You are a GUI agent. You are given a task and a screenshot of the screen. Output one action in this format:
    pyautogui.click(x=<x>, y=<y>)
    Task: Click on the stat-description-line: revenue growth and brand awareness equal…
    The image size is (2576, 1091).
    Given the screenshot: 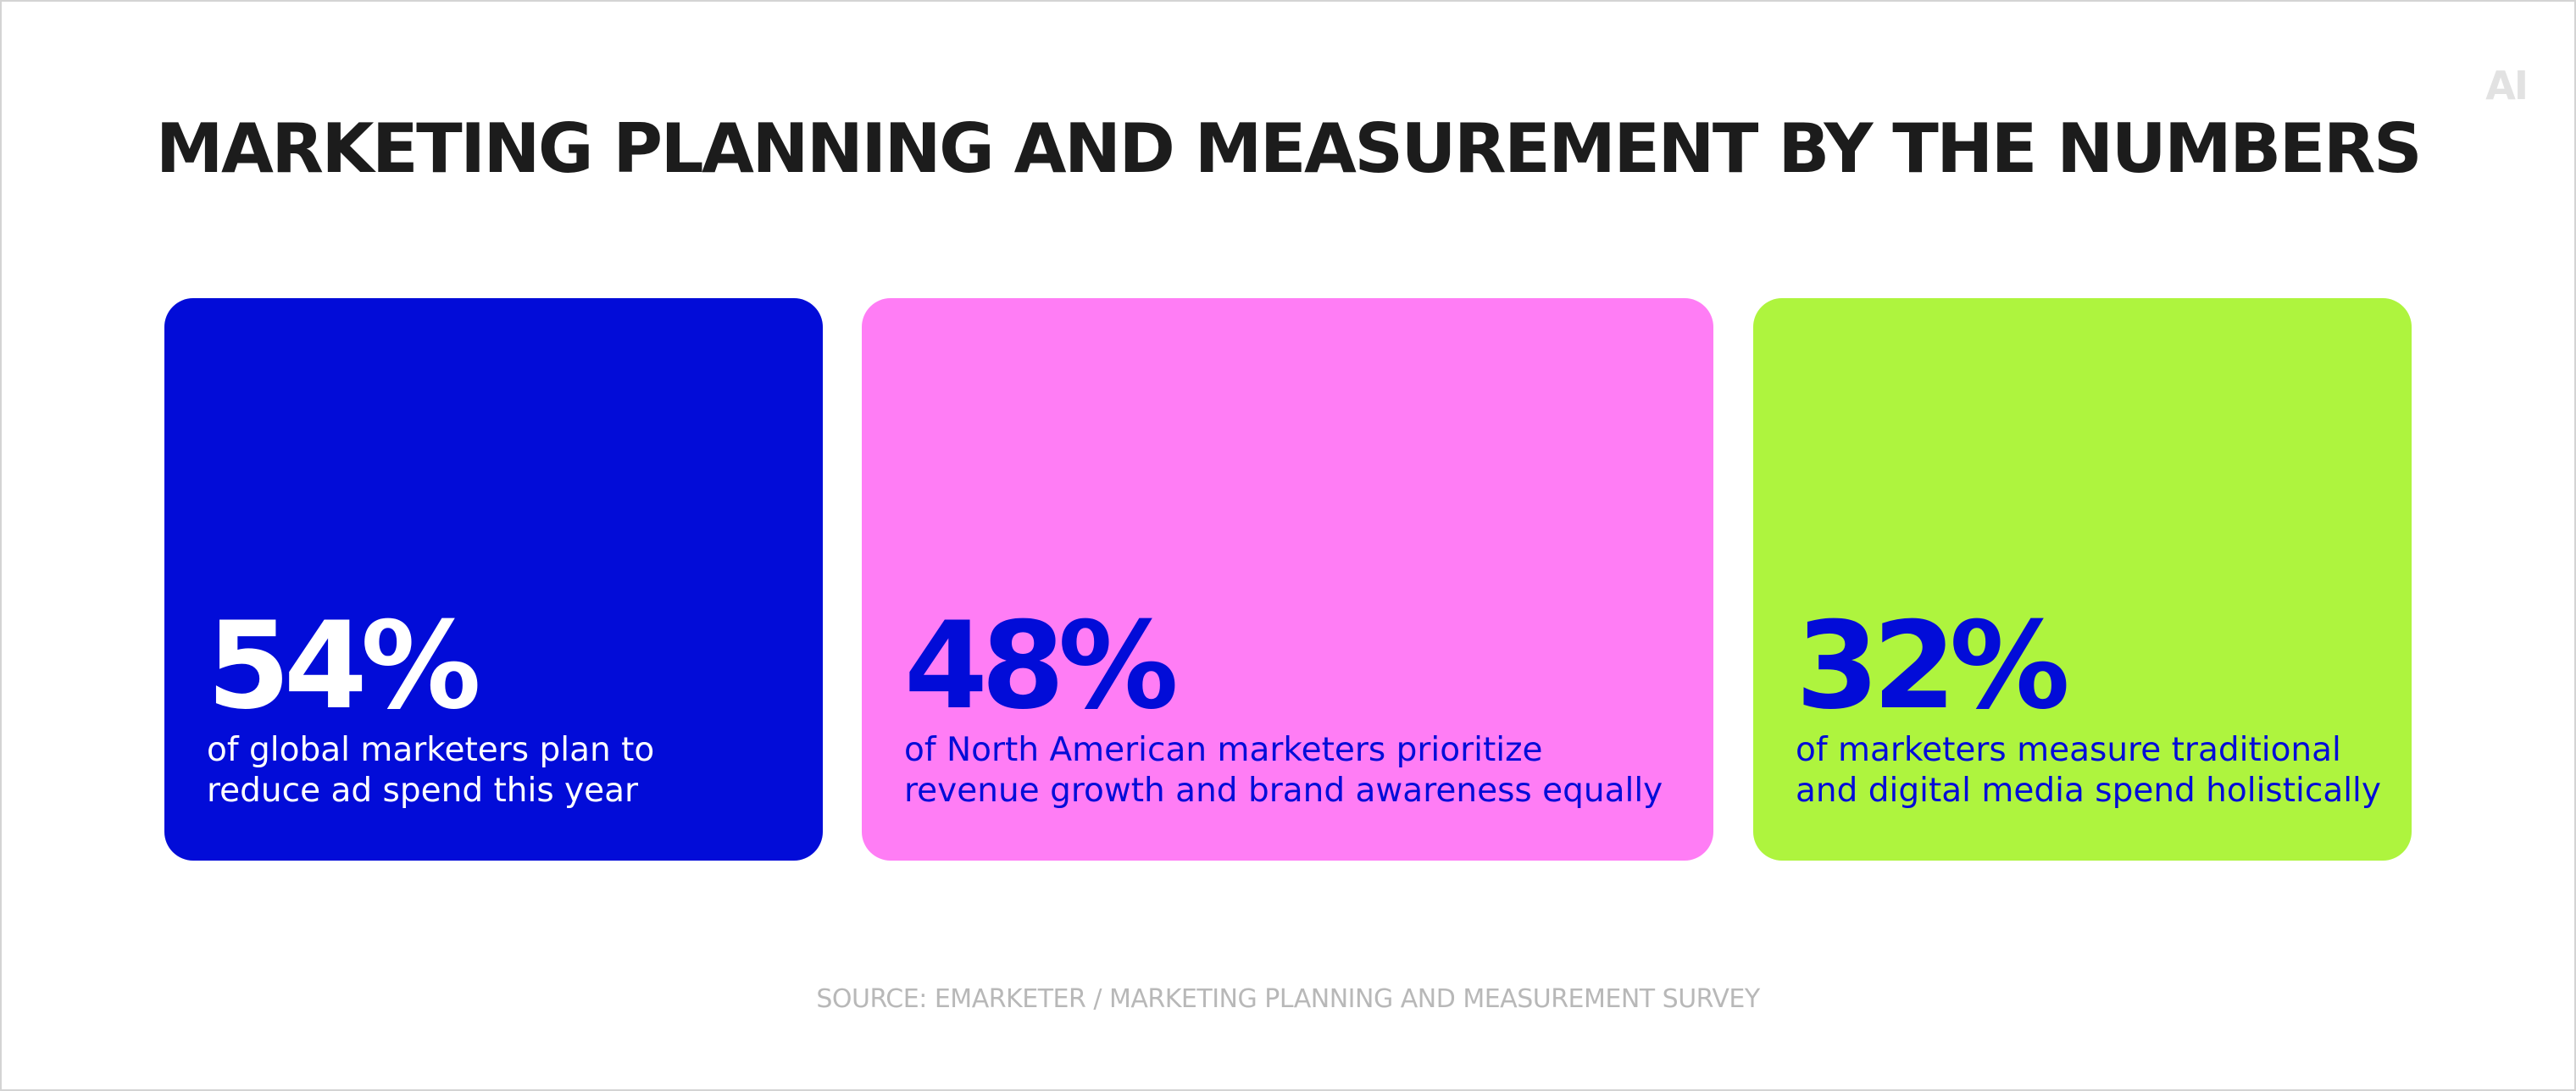 What is the action you would take?
    pyautogui.click(x=1283, y=791)
    